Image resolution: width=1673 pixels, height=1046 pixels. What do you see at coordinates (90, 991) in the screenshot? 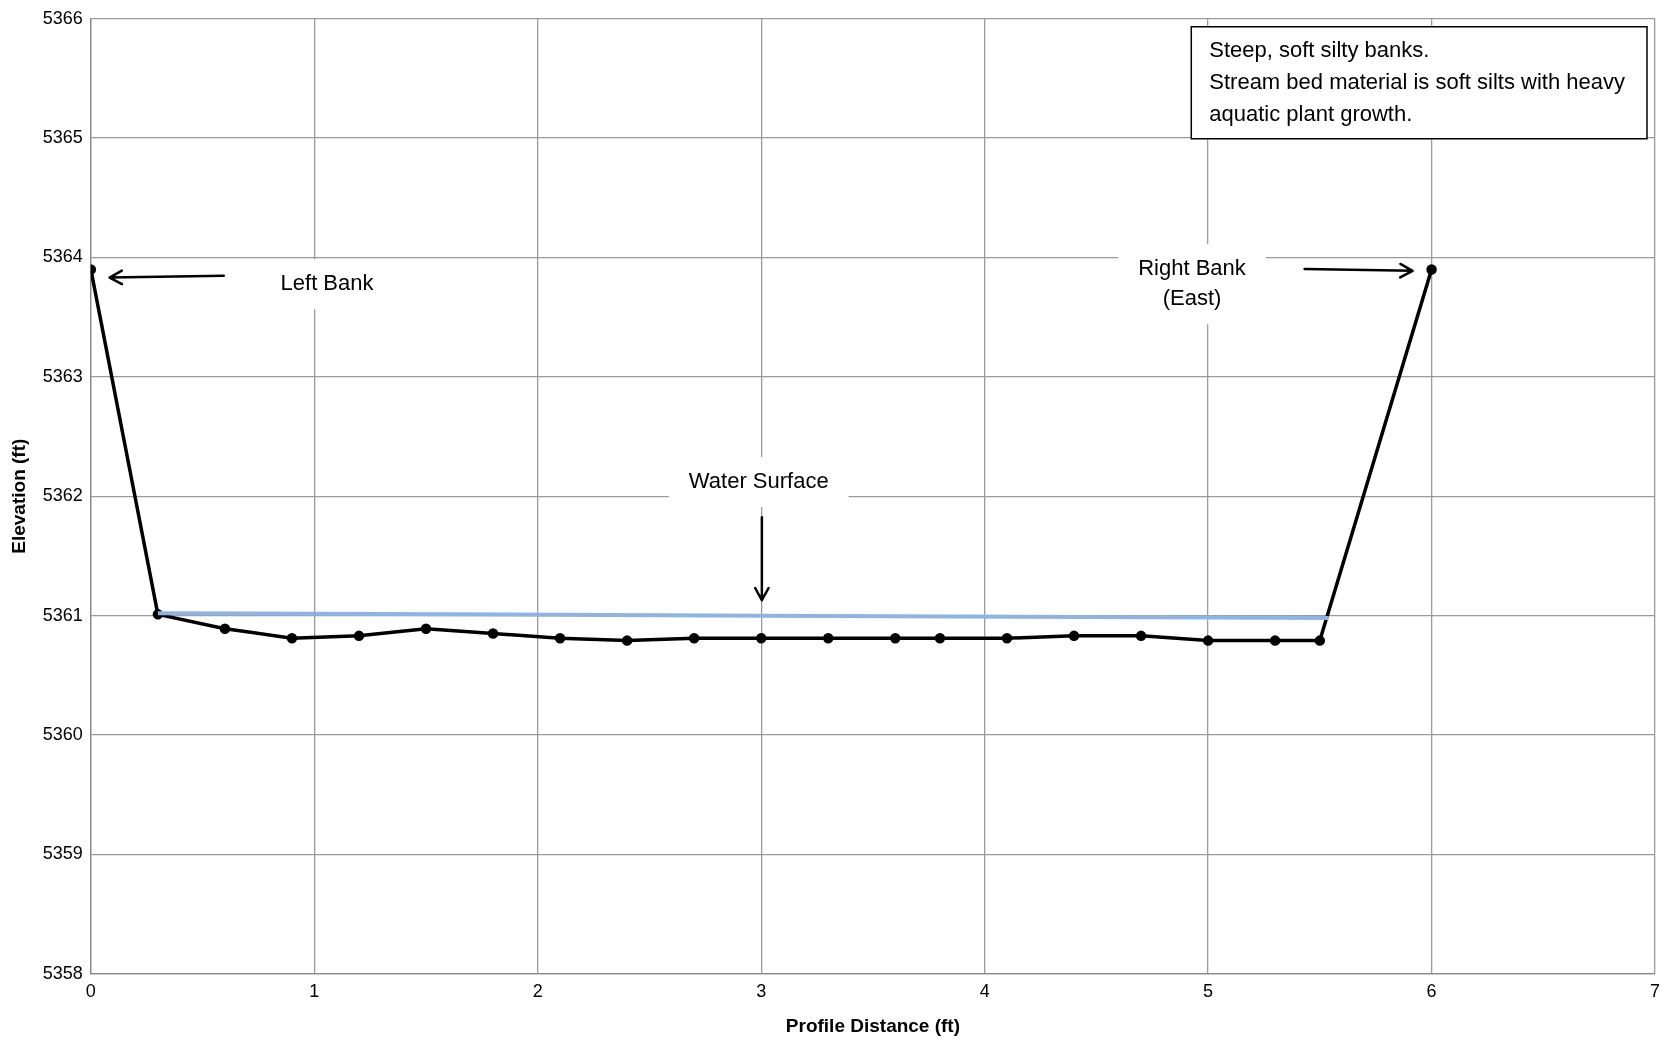
I see `x-tick-label: 0` at bounding box center [90, 991].